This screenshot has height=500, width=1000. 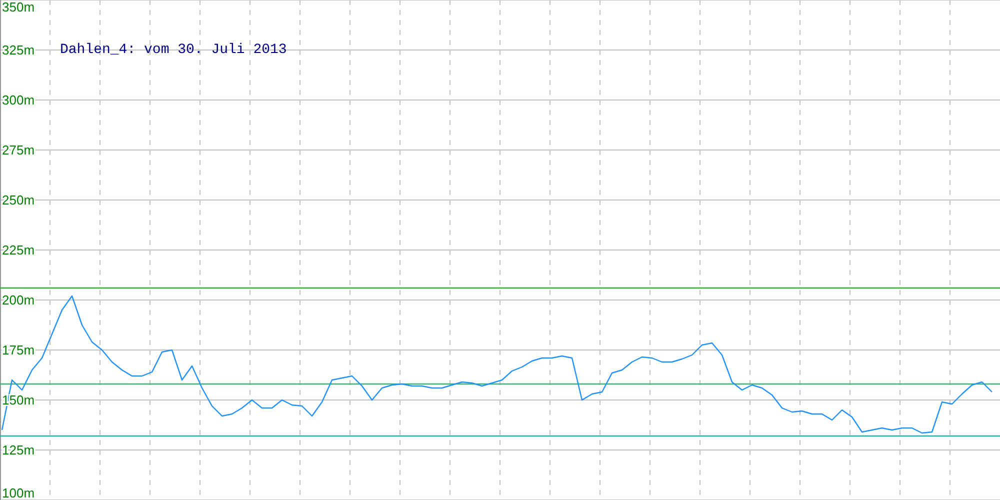 I want to click on y-tick-label: 100m, so click(x=18, y=493).